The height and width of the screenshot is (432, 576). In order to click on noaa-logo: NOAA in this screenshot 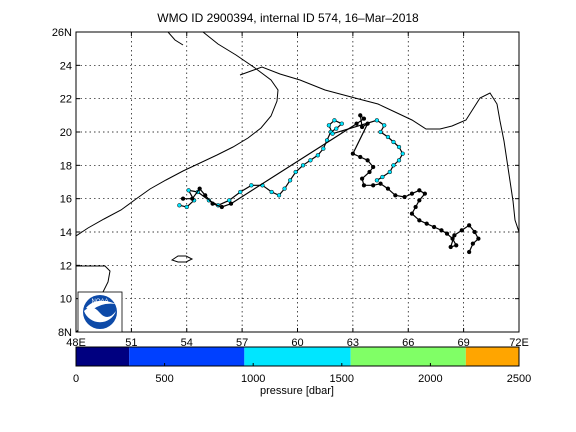, I will do `click(100, 312)`.